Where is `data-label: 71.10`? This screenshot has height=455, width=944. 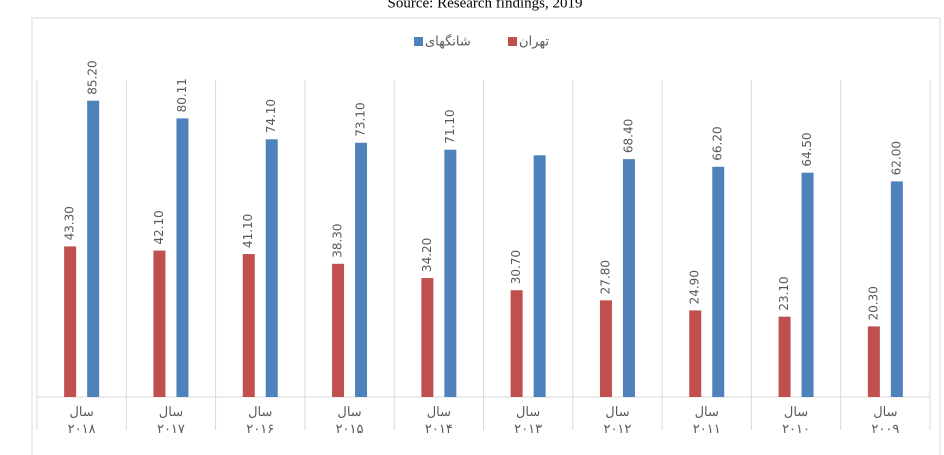 data-label: 71.10 is located at coordinates (450, 126).